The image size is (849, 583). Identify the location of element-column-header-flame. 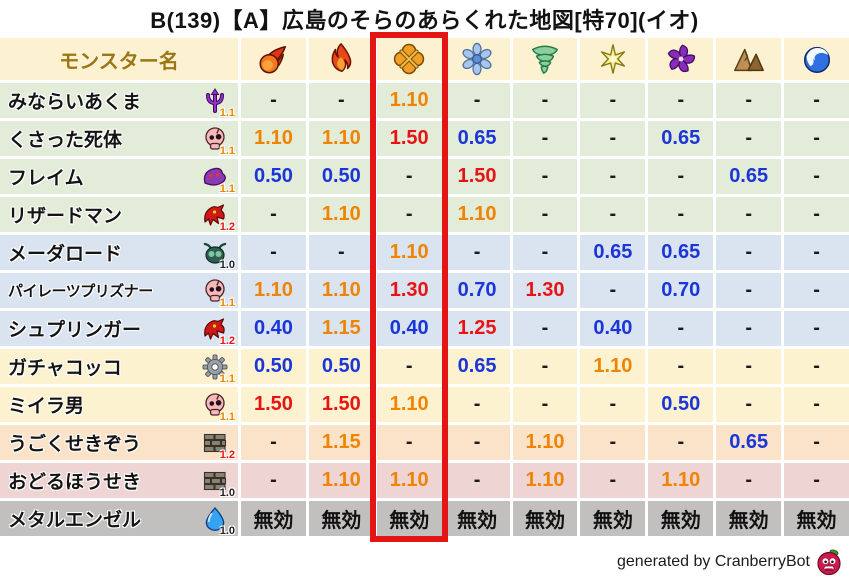
(341, 59).